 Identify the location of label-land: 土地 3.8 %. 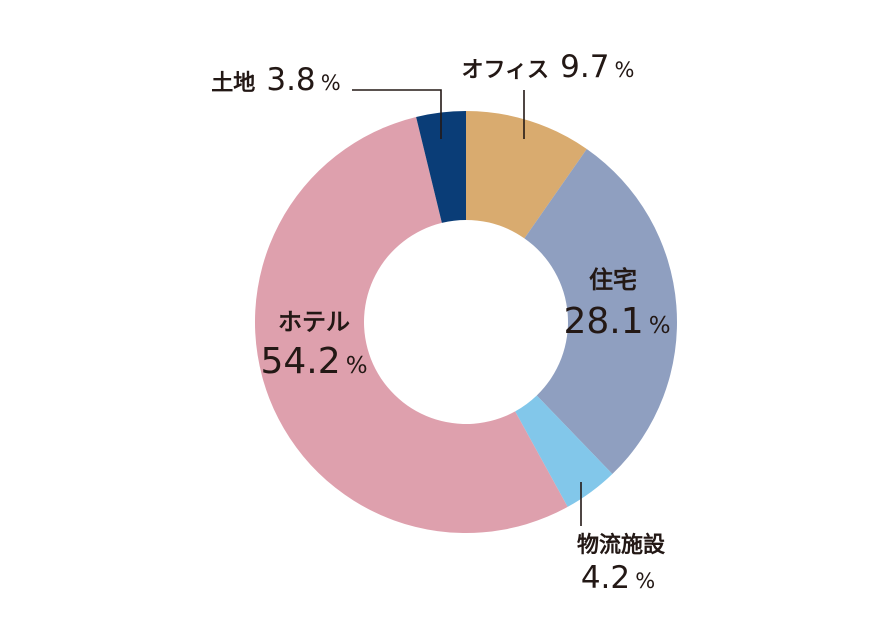
(275, 80).